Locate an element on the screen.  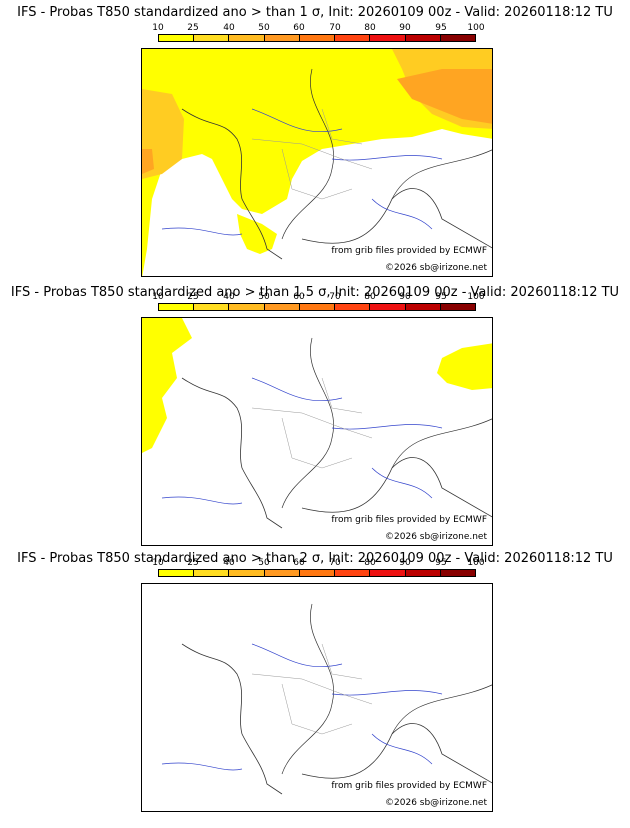
probability-area-west is located at coordinates (167, 385).